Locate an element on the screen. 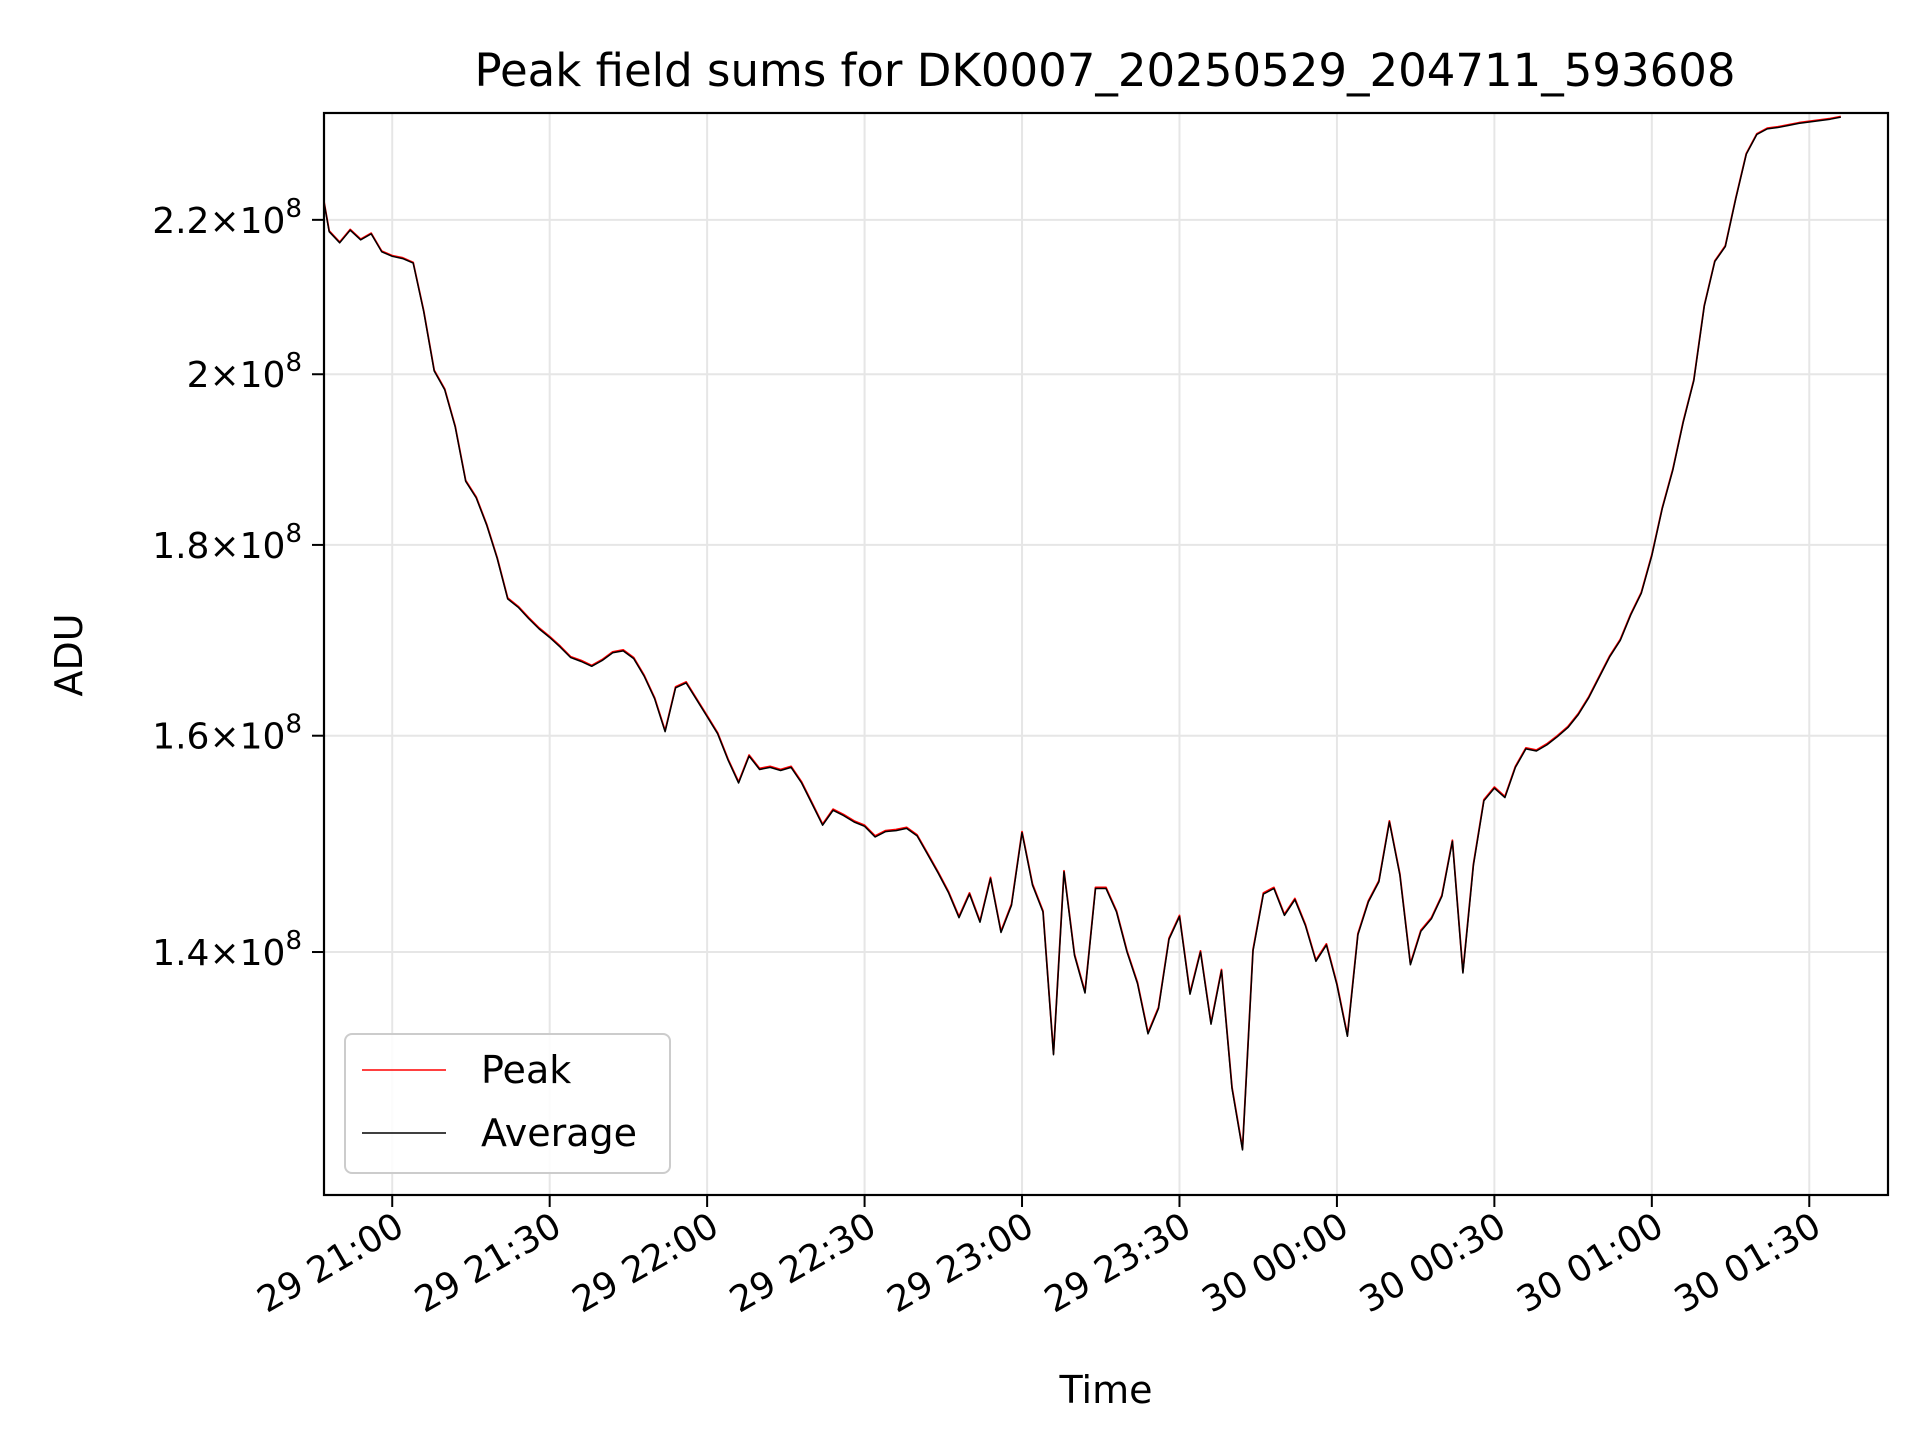 The image size is (1920, 1440). y-tick-label: 2×10⁸ is located at coordinates (244, 372).